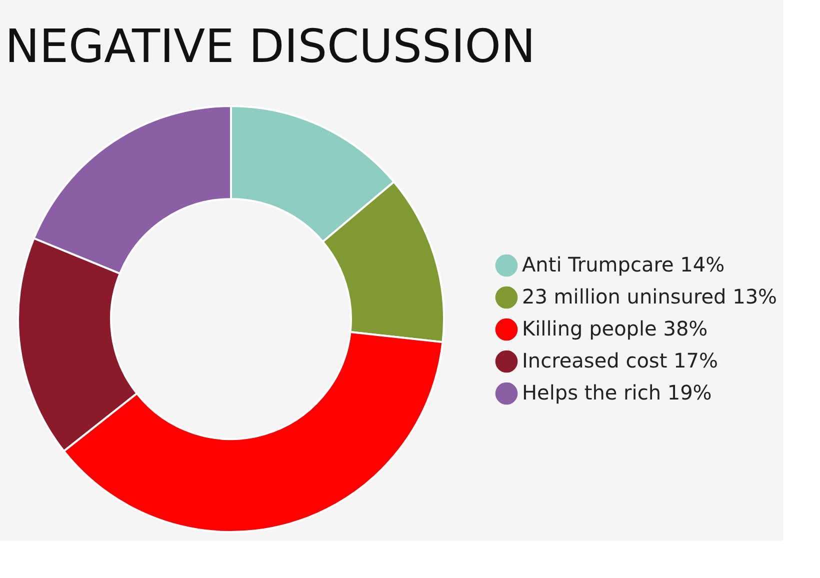 The height and width of the screenshot is (578, 820). I want to click on legend-label: Helps the rich 19%, so click(617, 392).